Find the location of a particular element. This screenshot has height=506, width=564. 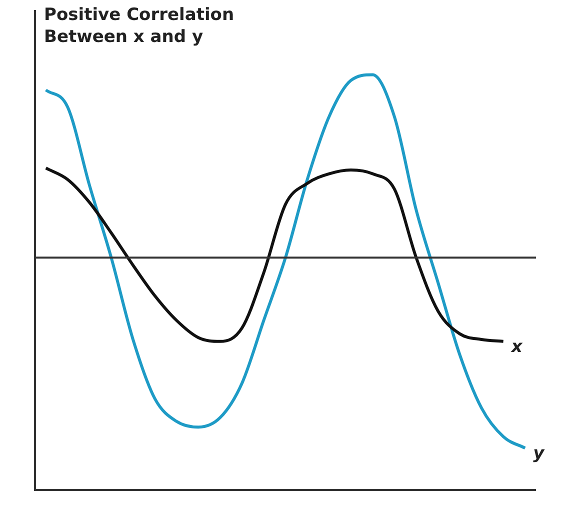

chart-title: Positive Correlation Between x and y is located at coordinates (140, 26).